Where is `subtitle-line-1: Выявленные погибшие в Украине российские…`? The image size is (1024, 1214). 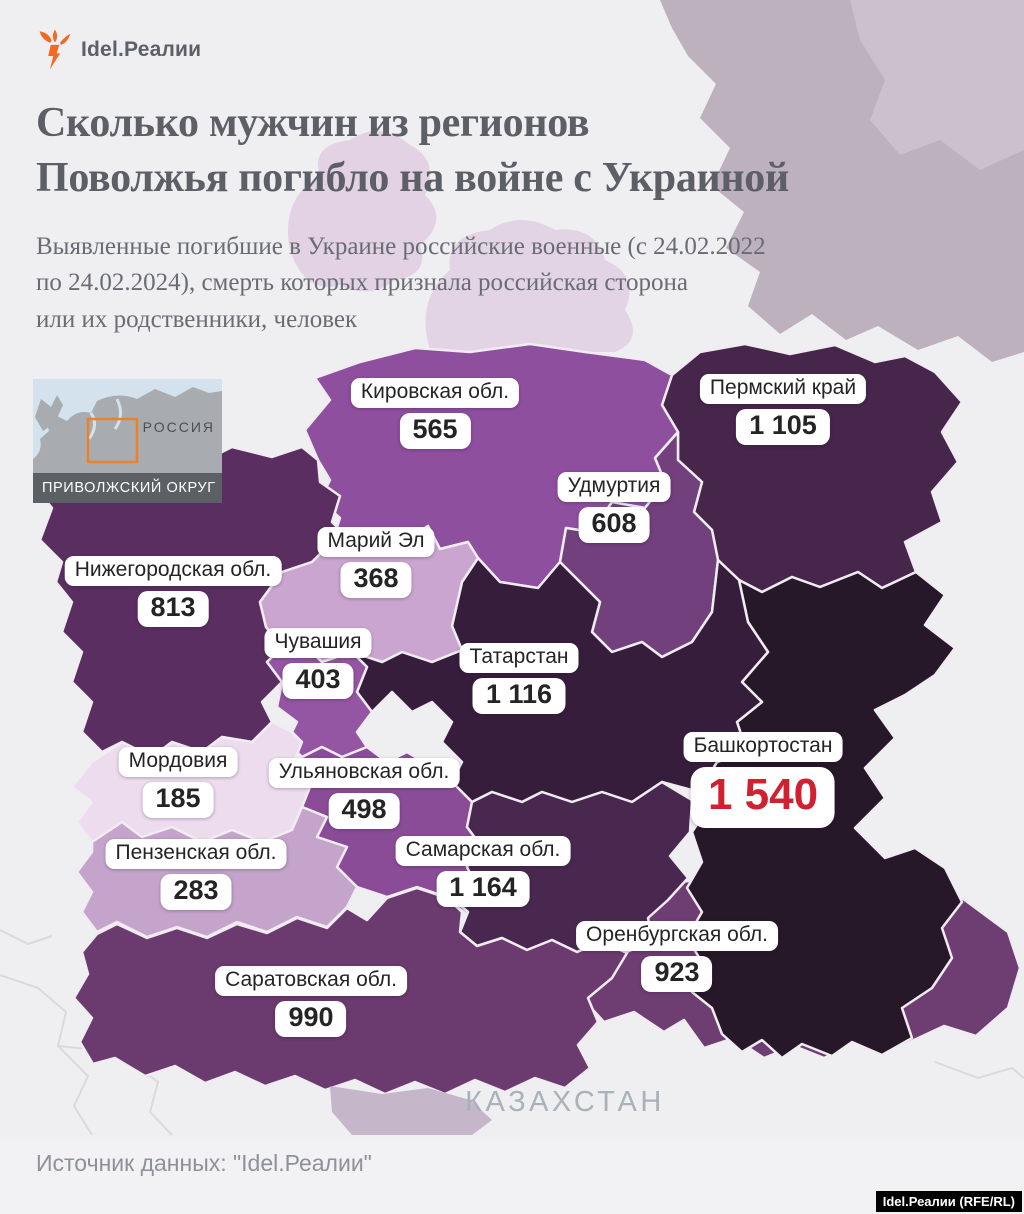 subtitle-line-1: Выявленные погибшие в Украине российские… is located at coordinates (401, 246).